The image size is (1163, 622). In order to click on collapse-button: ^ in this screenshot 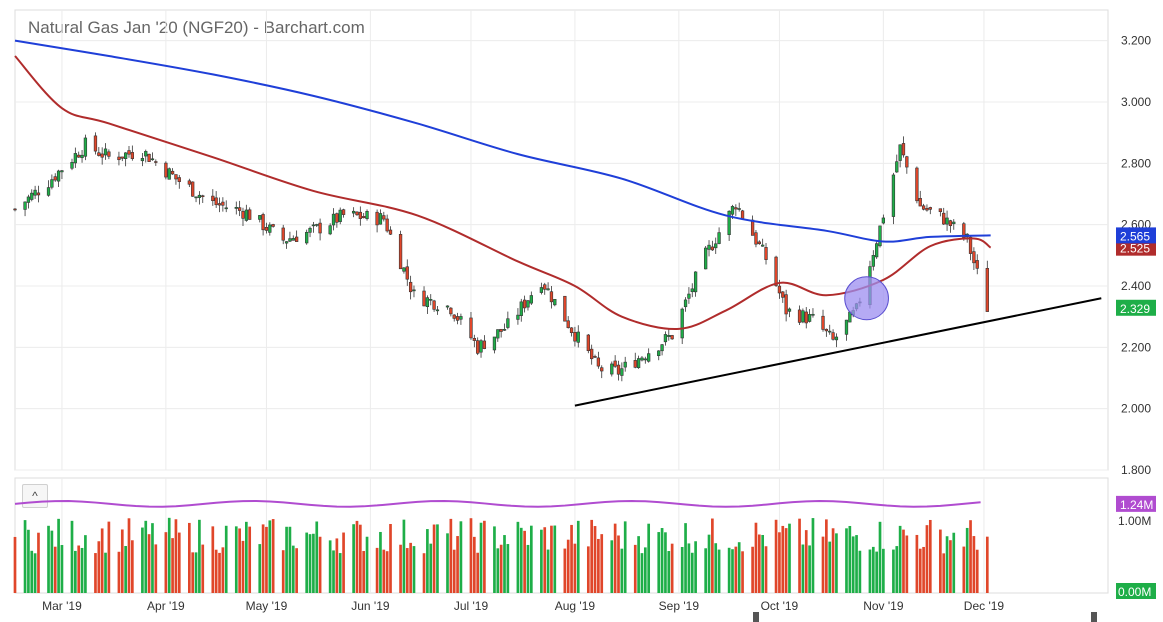, I will do `click(35, 496)`.